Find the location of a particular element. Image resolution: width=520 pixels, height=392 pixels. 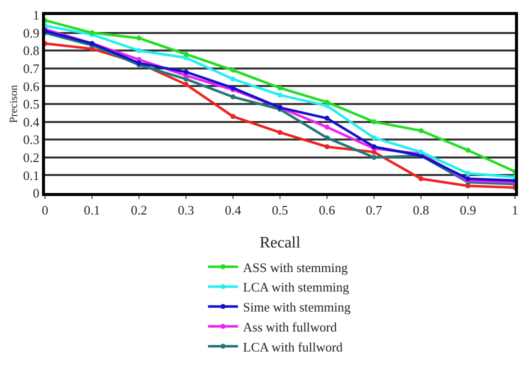

y-tick-label: 1 is located at coordinates (36, 15).